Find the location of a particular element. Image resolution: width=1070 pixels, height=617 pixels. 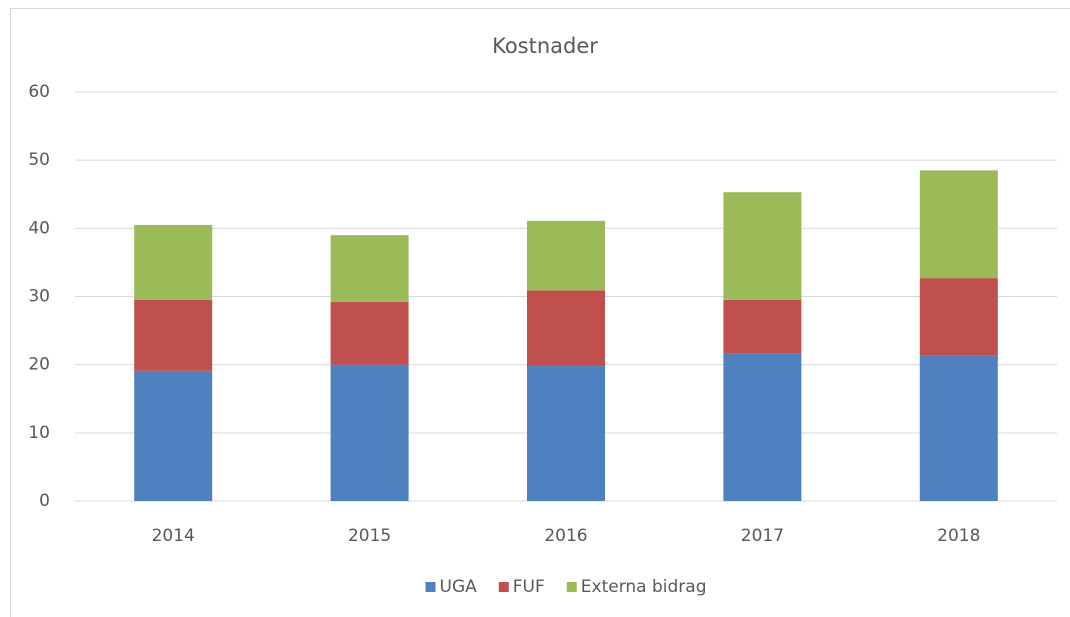

chart-title: Kostnader is located at coordinates (545, 46).